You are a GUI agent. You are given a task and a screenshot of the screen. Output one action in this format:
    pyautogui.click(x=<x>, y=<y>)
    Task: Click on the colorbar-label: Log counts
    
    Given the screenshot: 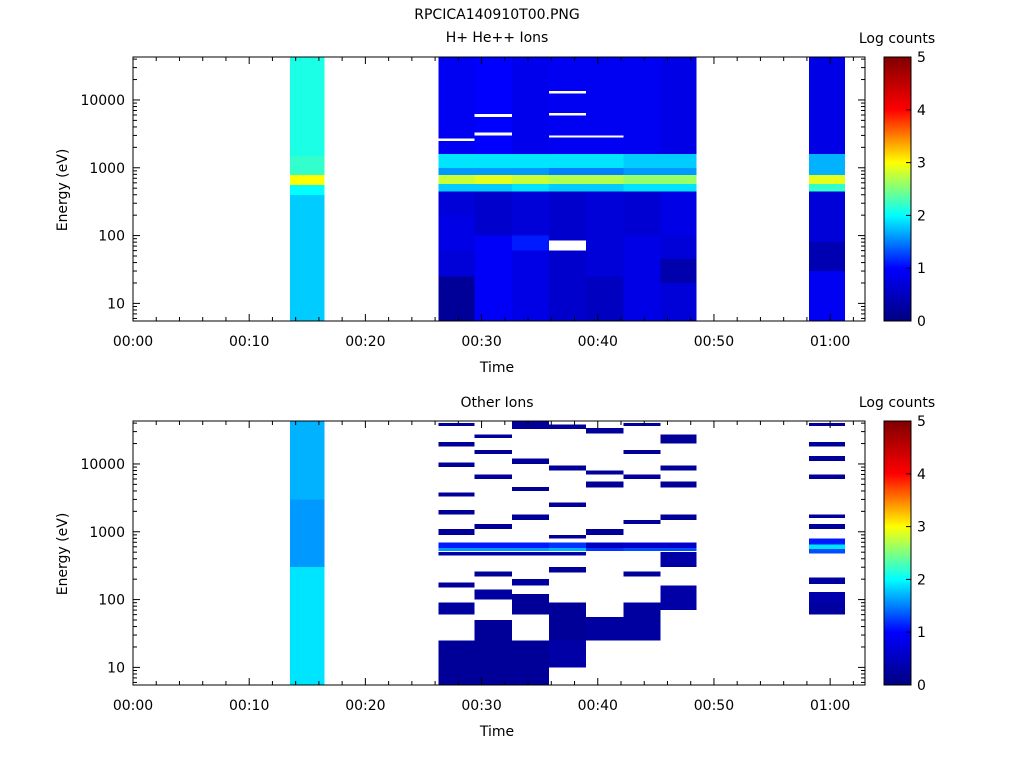 What is the action you would take?
    pyautogui.click(x=897, y=403)
    